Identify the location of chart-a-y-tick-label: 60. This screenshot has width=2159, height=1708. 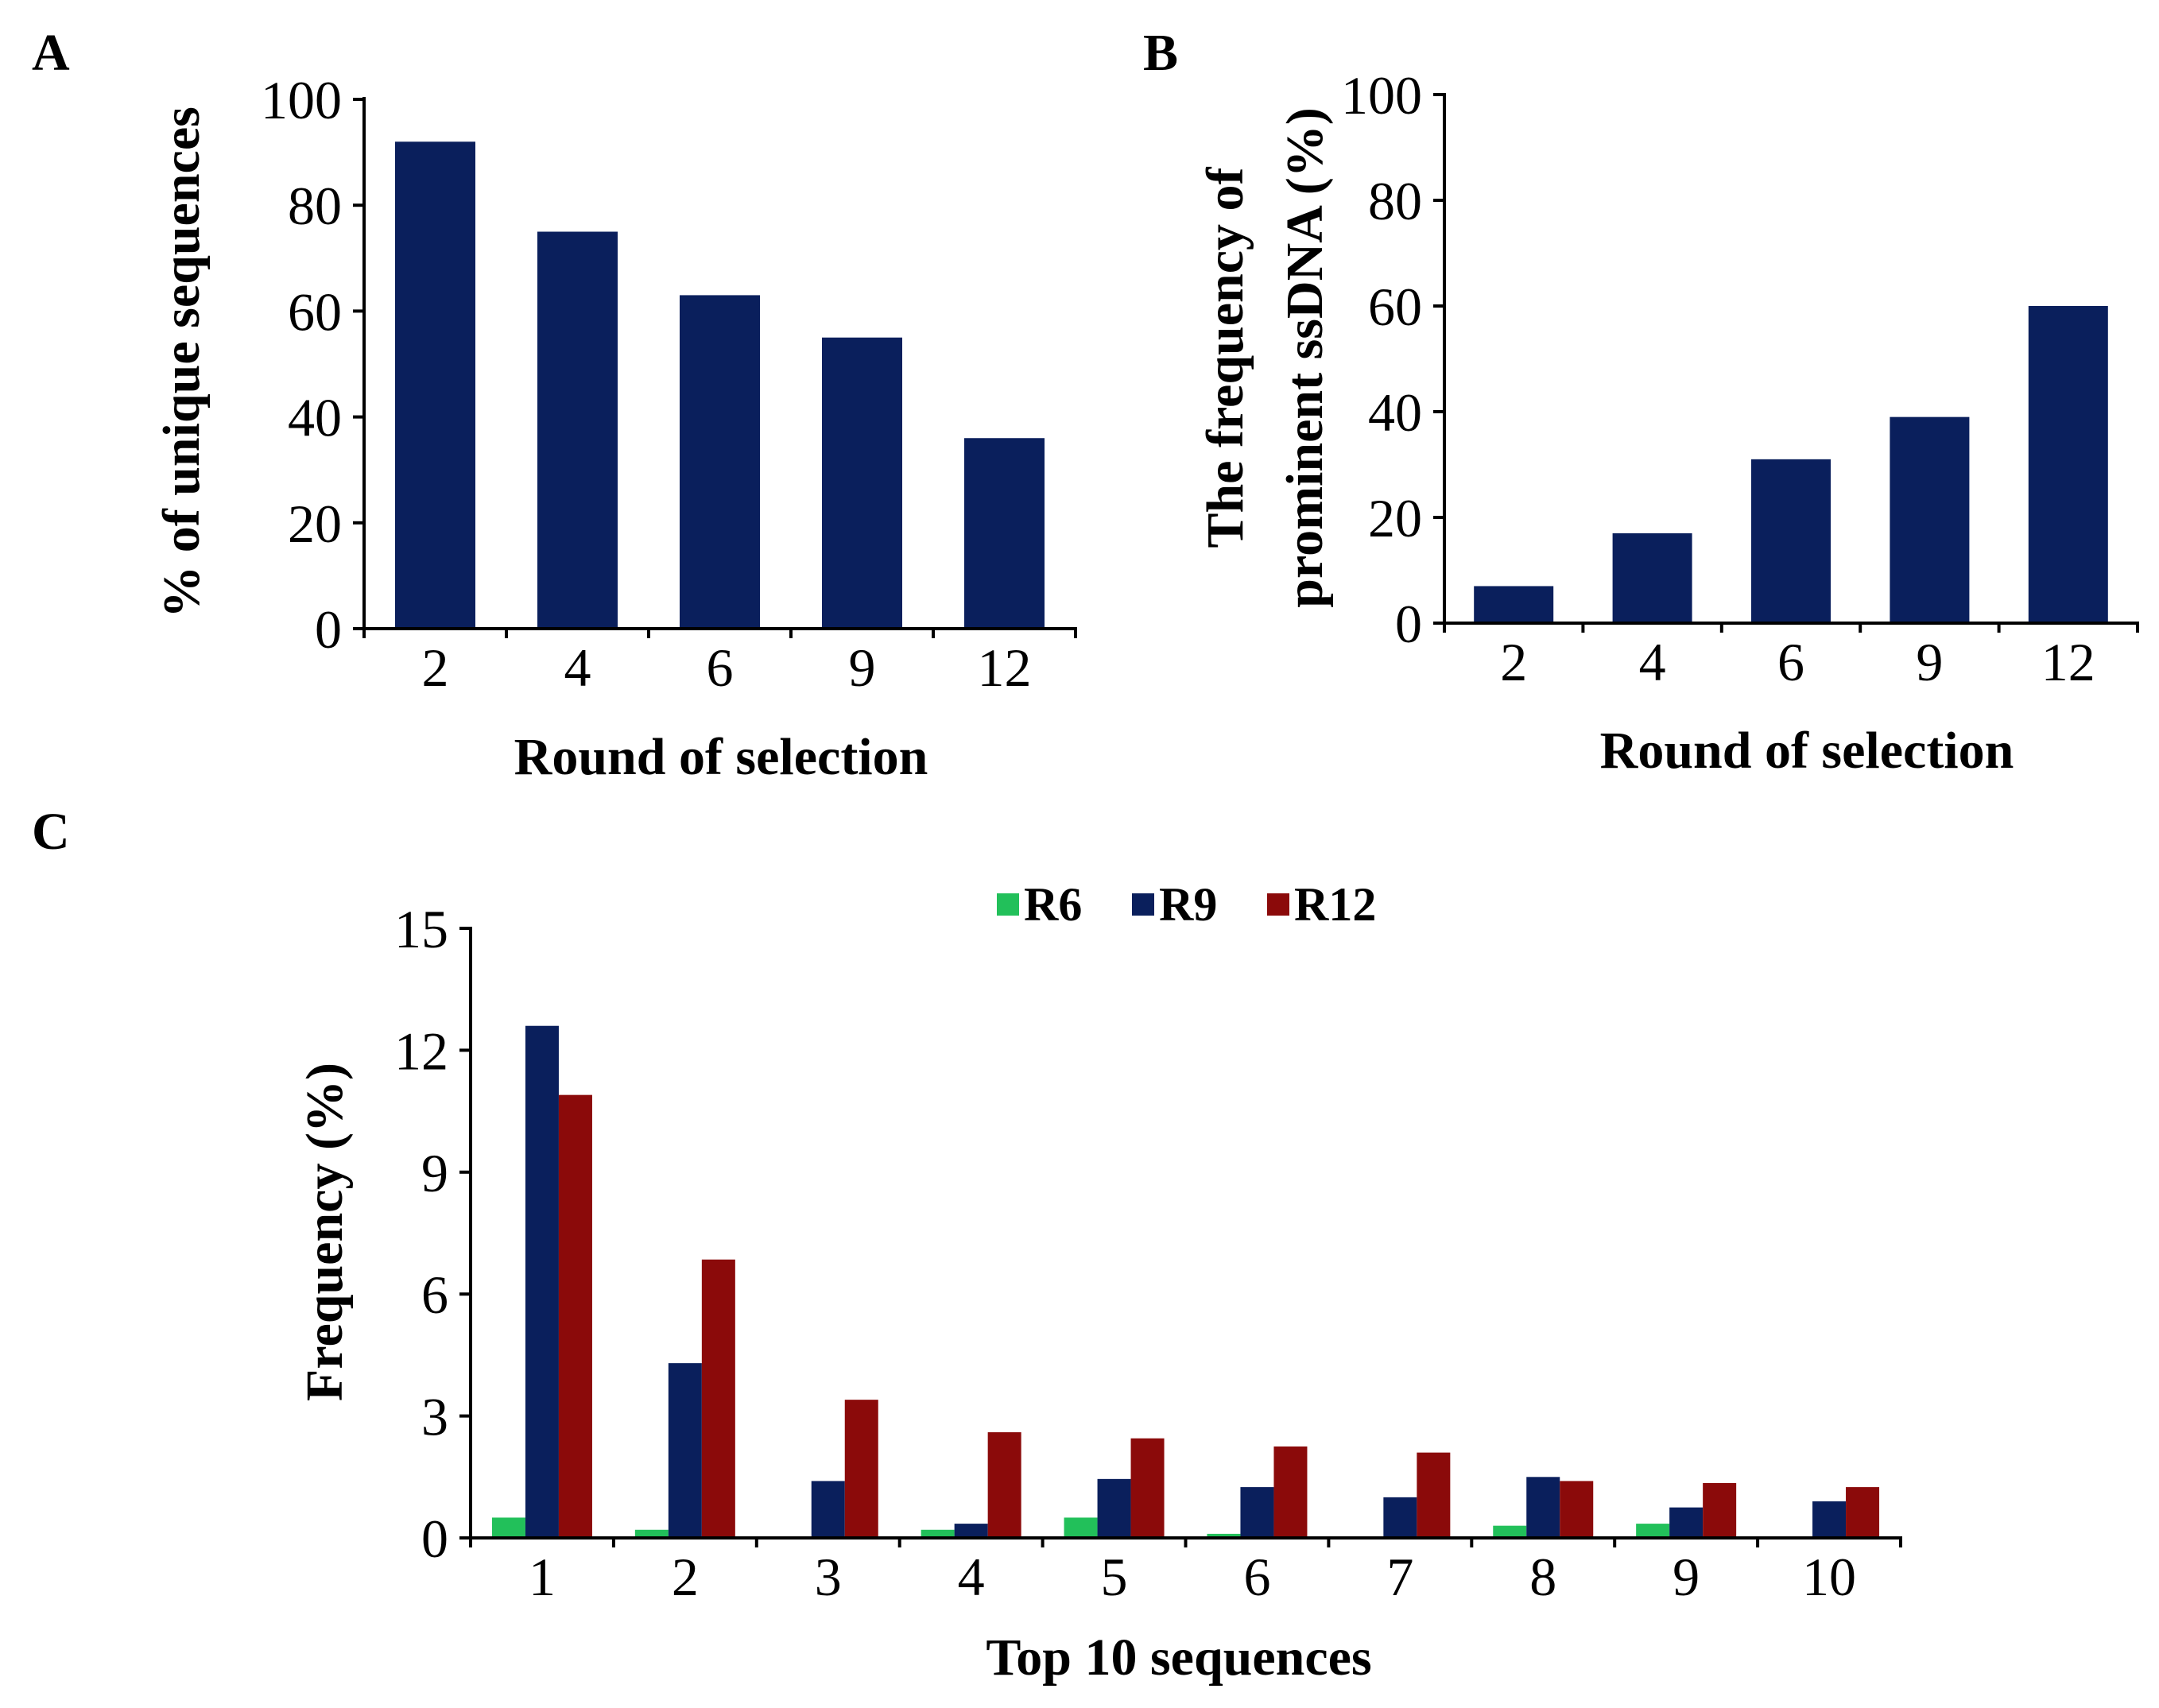
(315, 311).